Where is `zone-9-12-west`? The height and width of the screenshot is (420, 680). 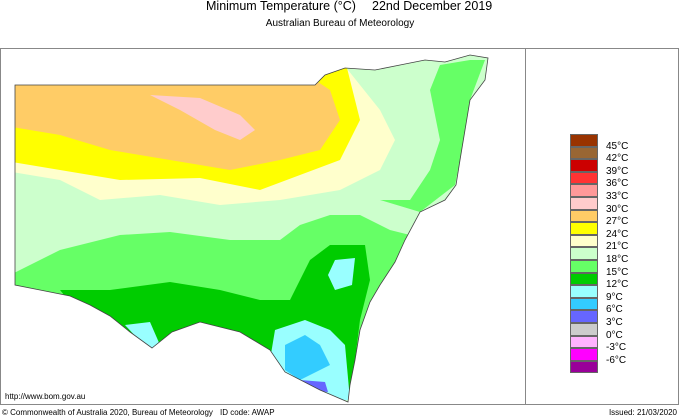
zone-9-12-west is located at coordinates (142, 337).